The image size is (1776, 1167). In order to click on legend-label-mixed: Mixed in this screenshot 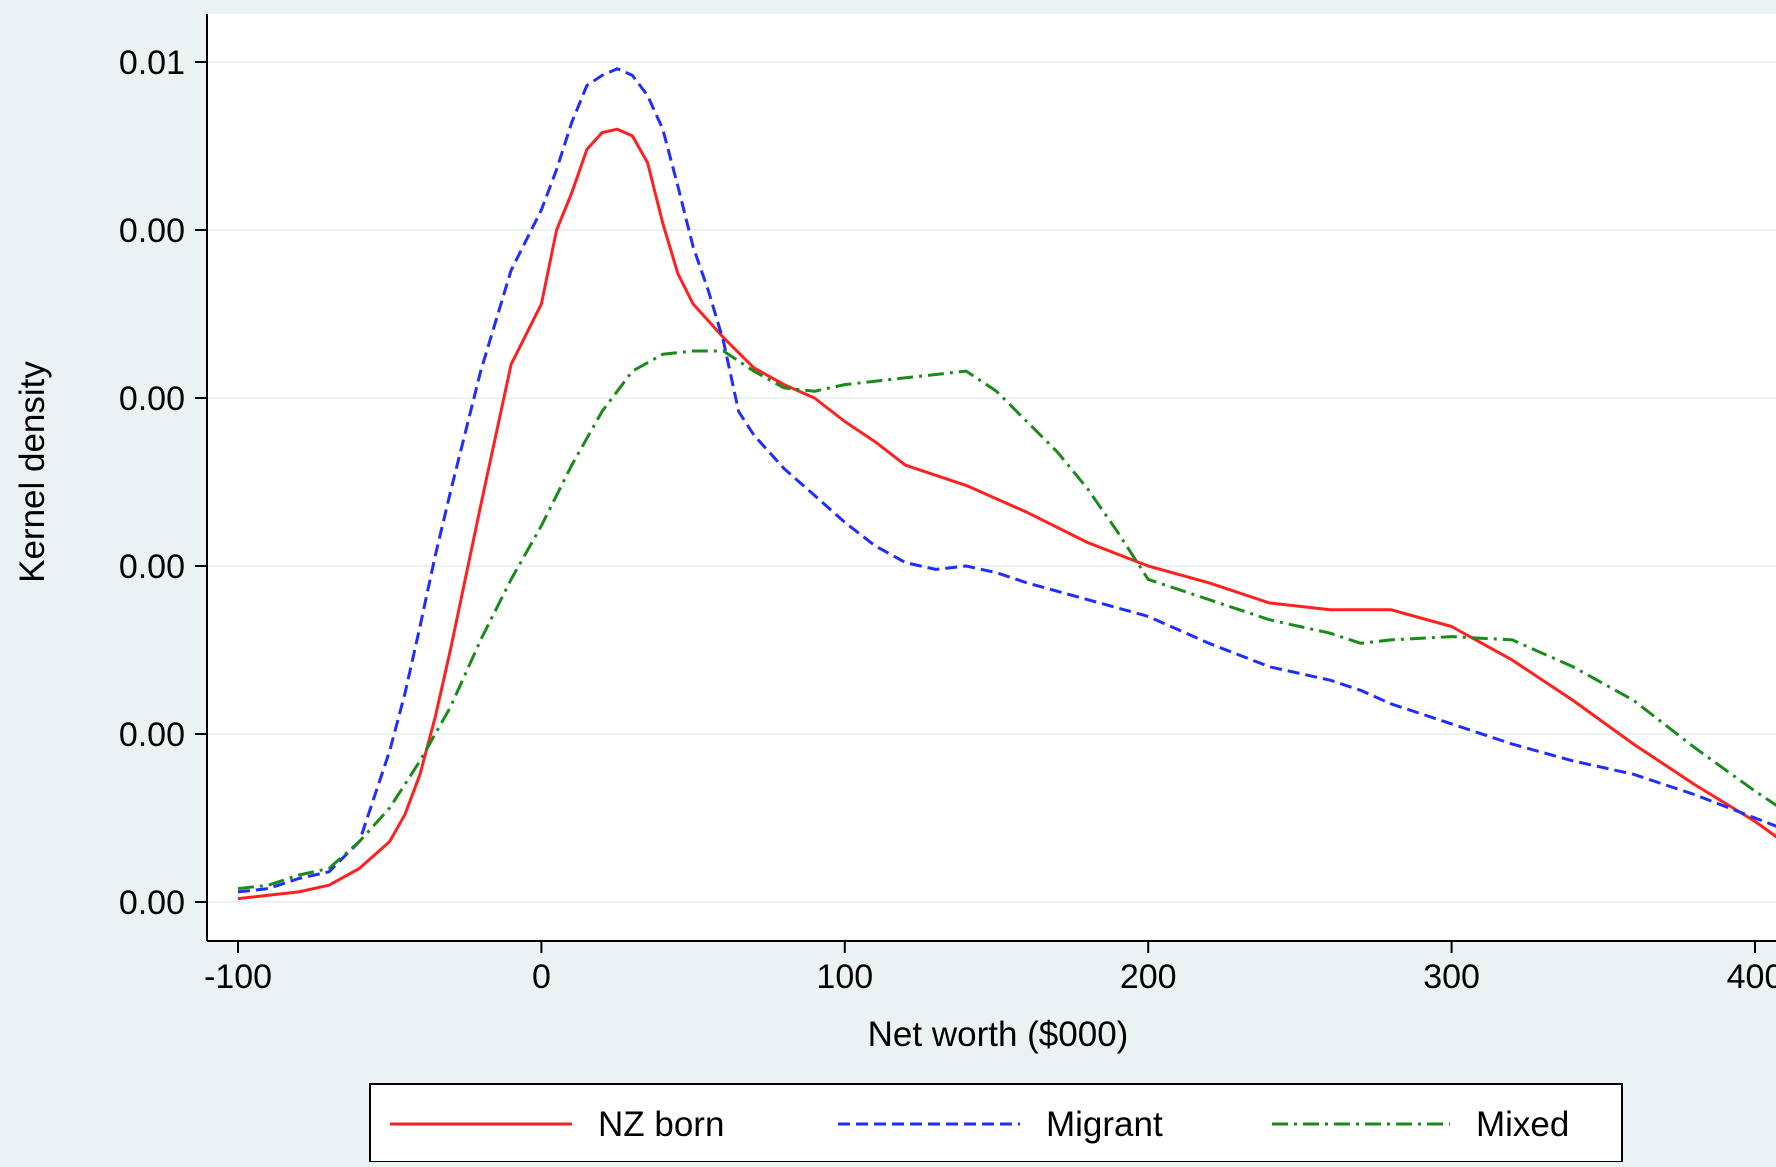, I will do `click(1522, 1124)`.